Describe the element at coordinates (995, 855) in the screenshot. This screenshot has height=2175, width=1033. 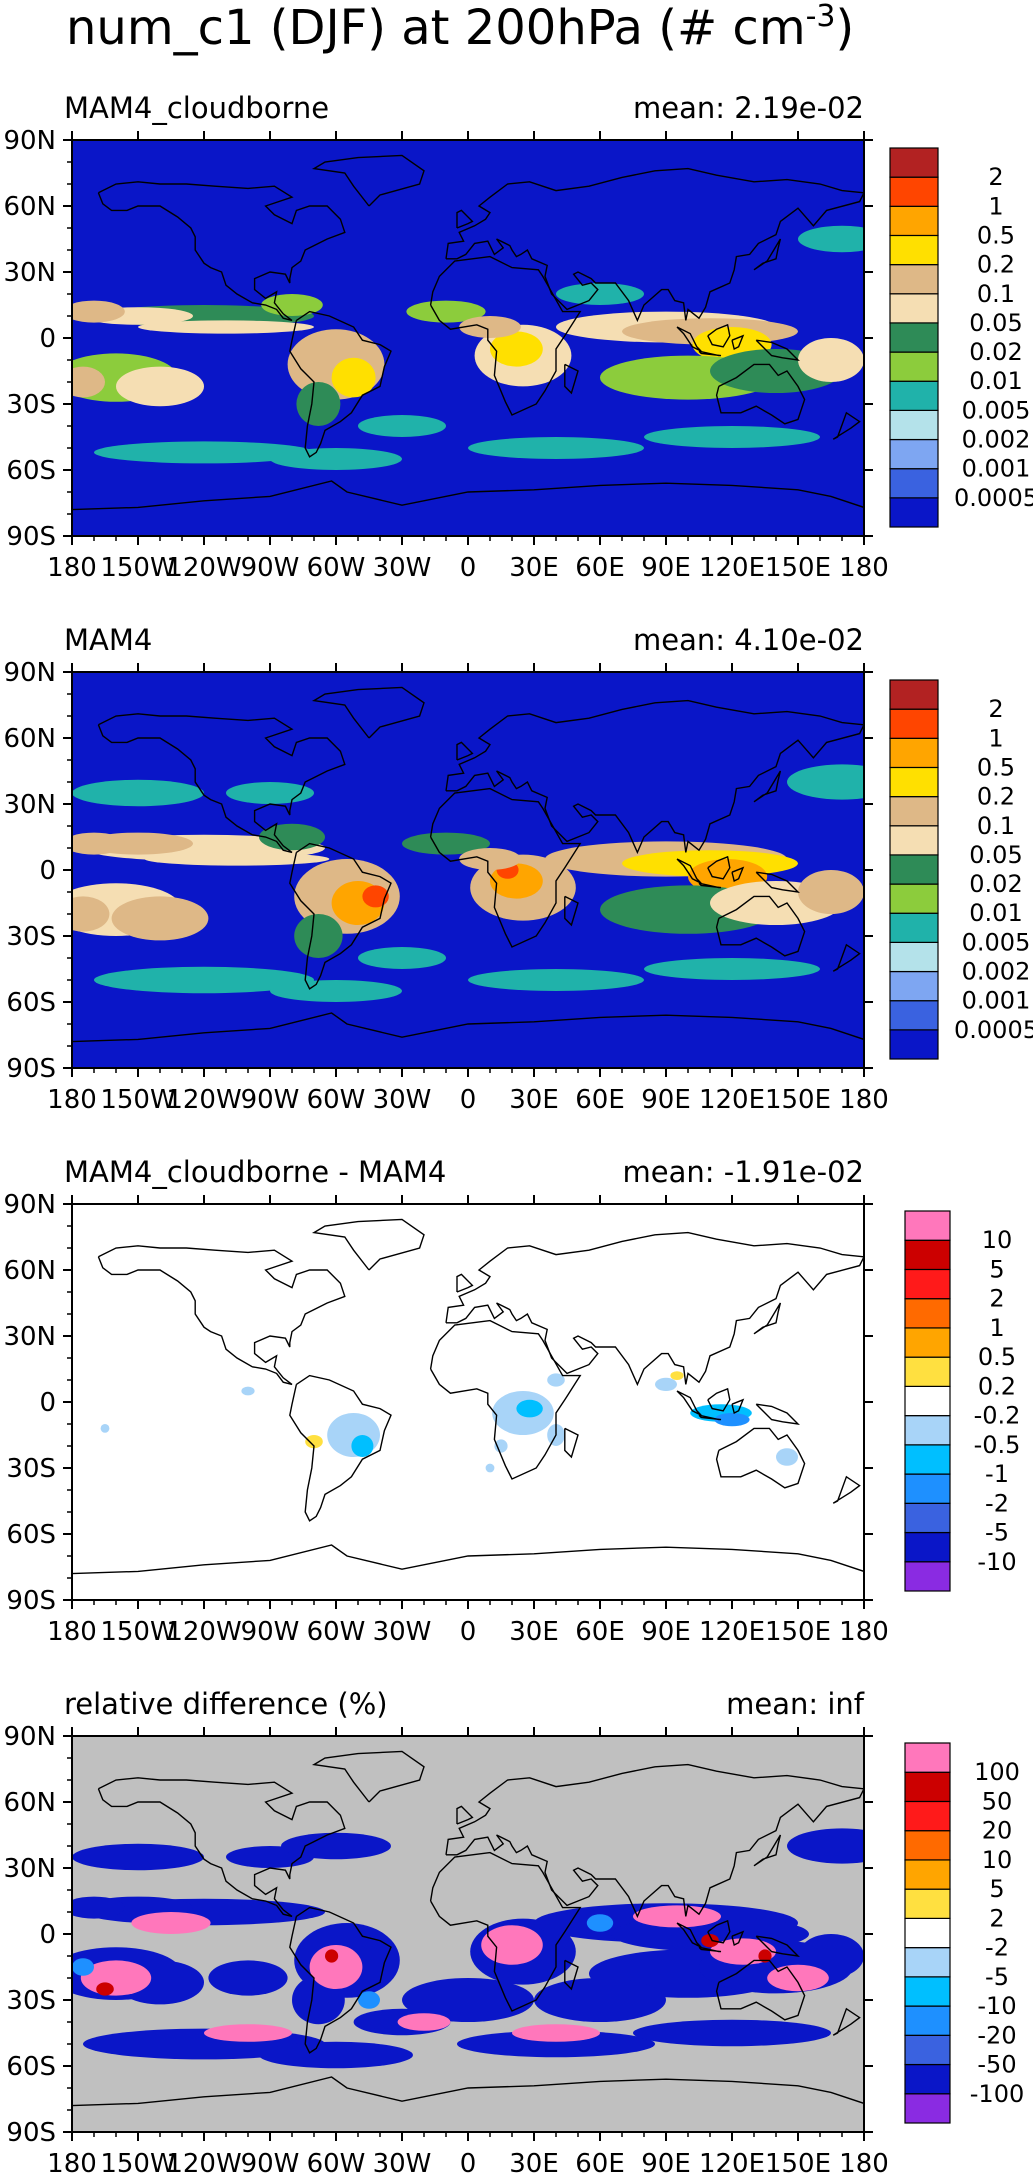
I see `colorbar-label: 0.05` at that location.